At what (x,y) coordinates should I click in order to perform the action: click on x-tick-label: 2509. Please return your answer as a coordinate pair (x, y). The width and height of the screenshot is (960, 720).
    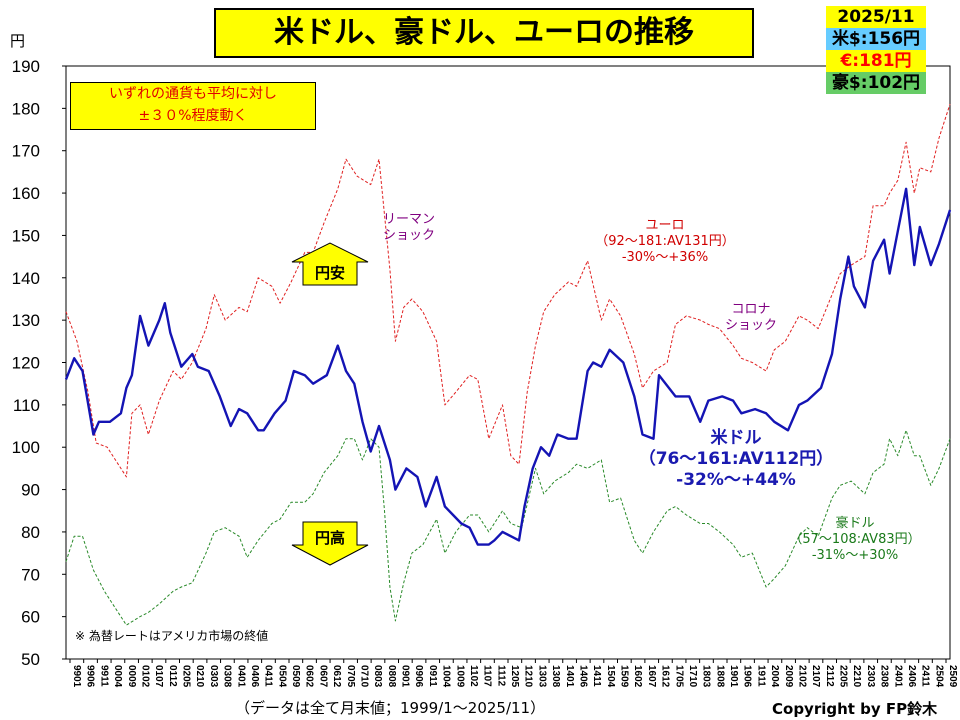
    Looking at the image, I should click on (952, 676).